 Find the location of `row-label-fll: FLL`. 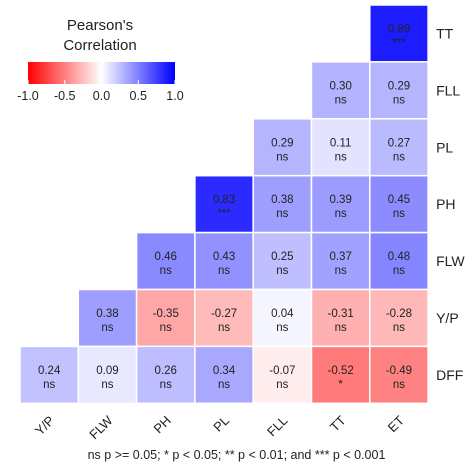

row-label-fll: FLL is located at coordinates (448, 90).